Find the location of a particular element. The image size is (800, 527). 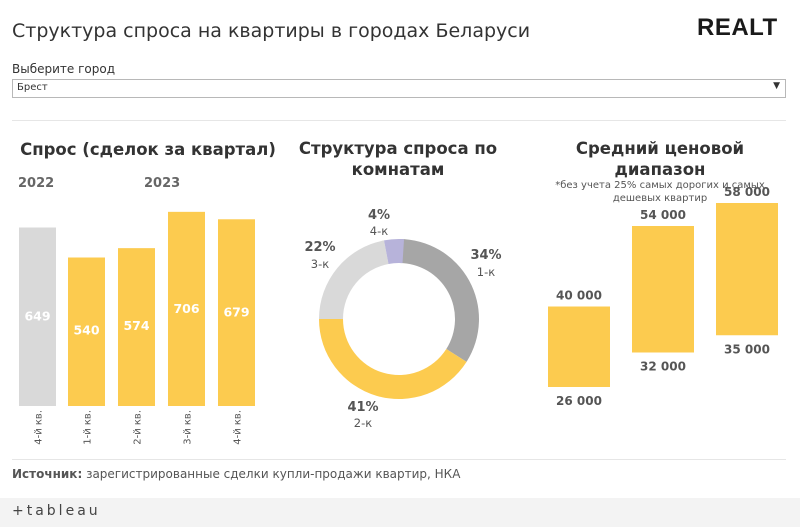

donut-label-2-к: 2-к is located at coordinates (363, 423).